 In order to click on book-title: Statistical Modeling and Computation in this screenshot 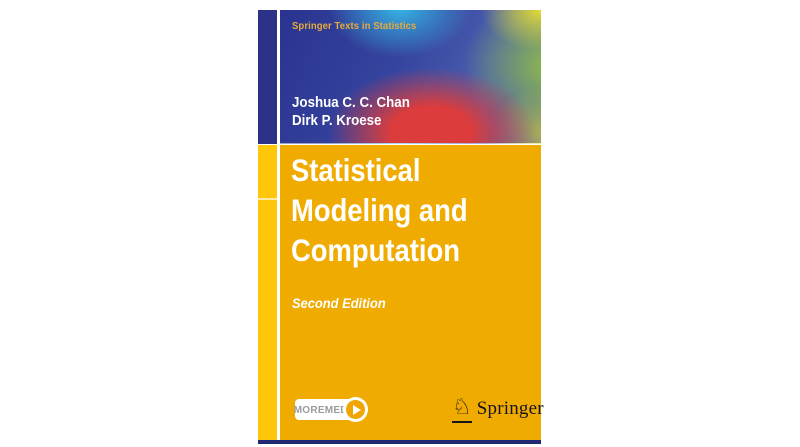, I will do `click(379, 210)`.